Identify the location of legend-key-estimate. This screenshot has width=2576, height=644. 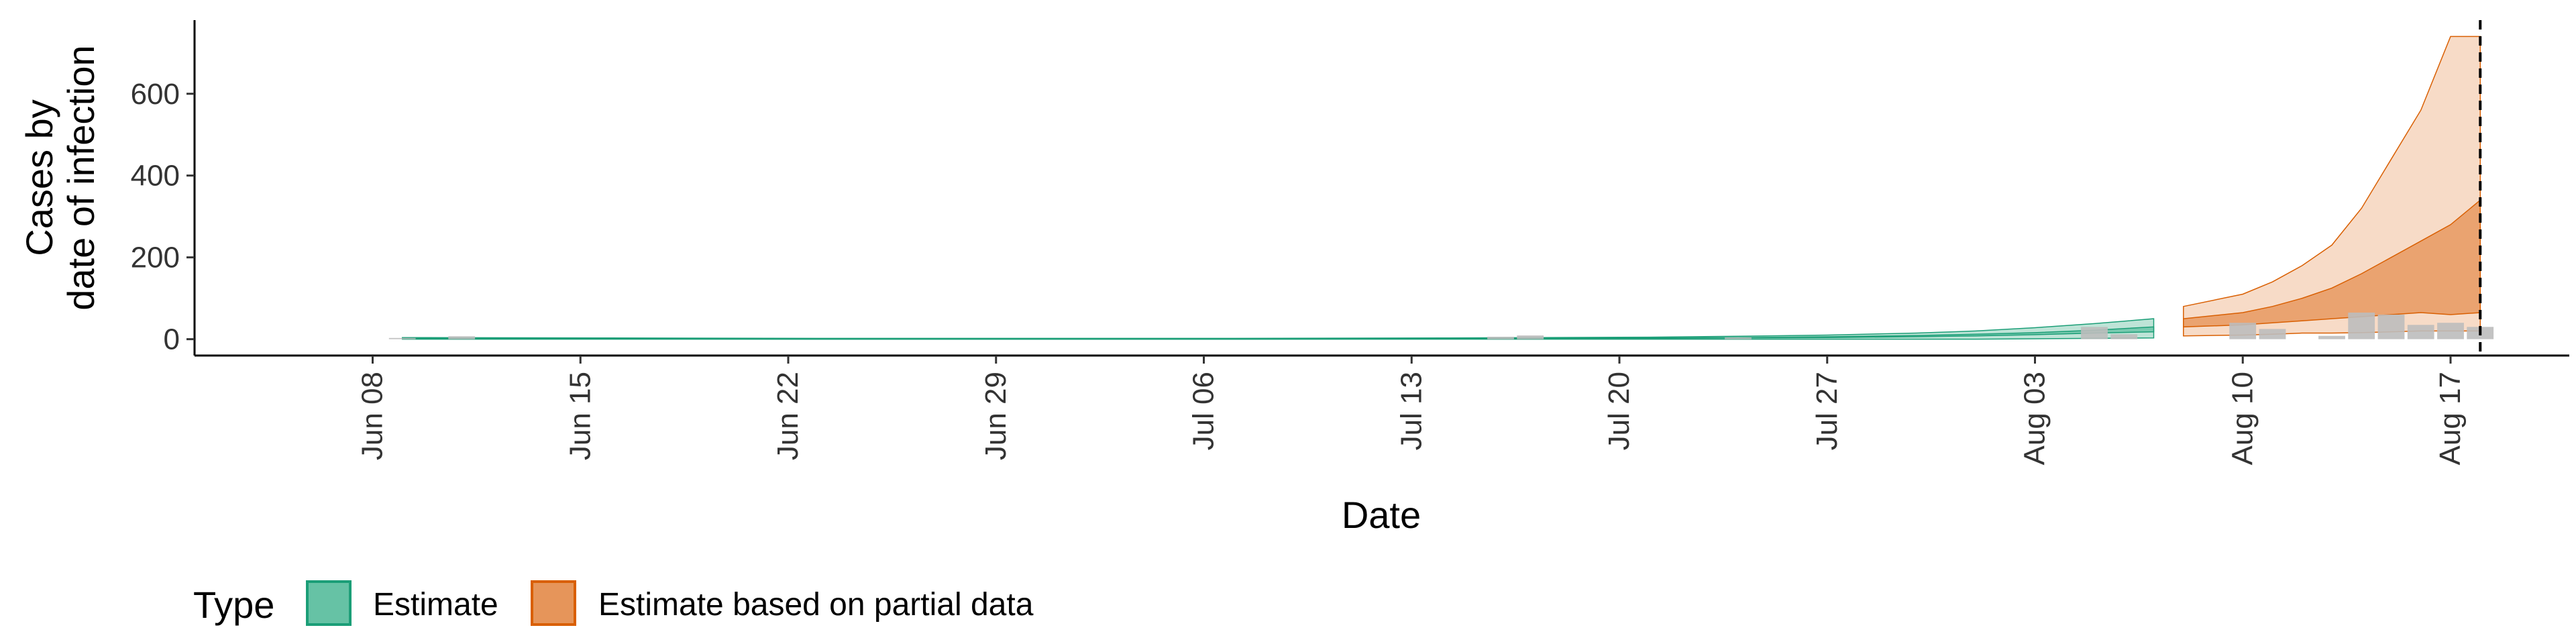
(329, 603).